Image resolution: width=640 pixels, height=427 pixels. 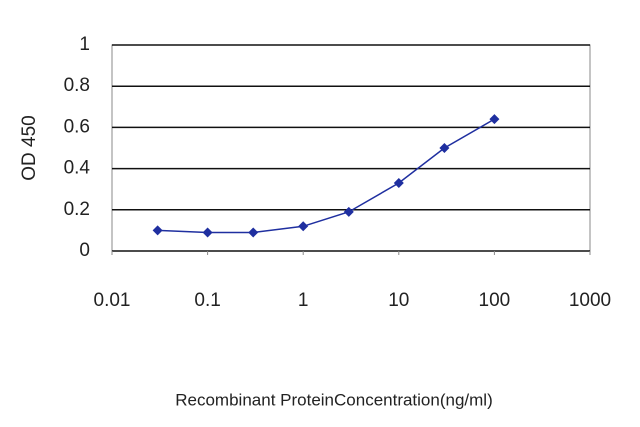 I want to click on line, so click(x=326, y=176).